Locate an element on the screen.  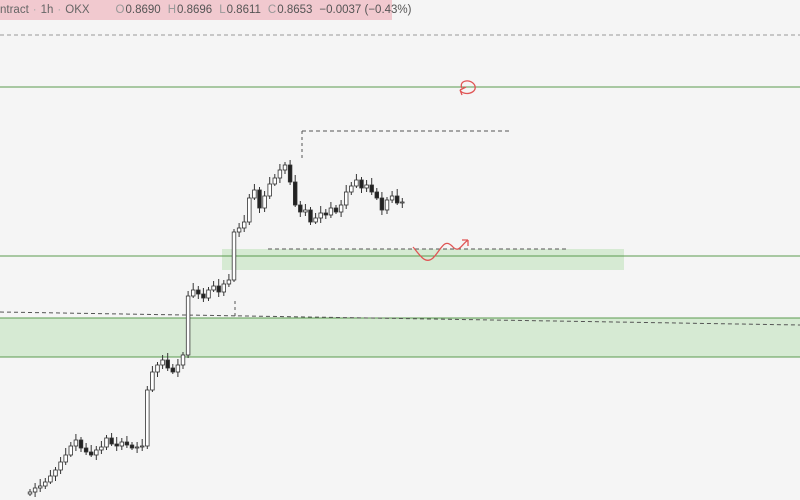
path-arrow-drawing is located at coordinates (440, 250).